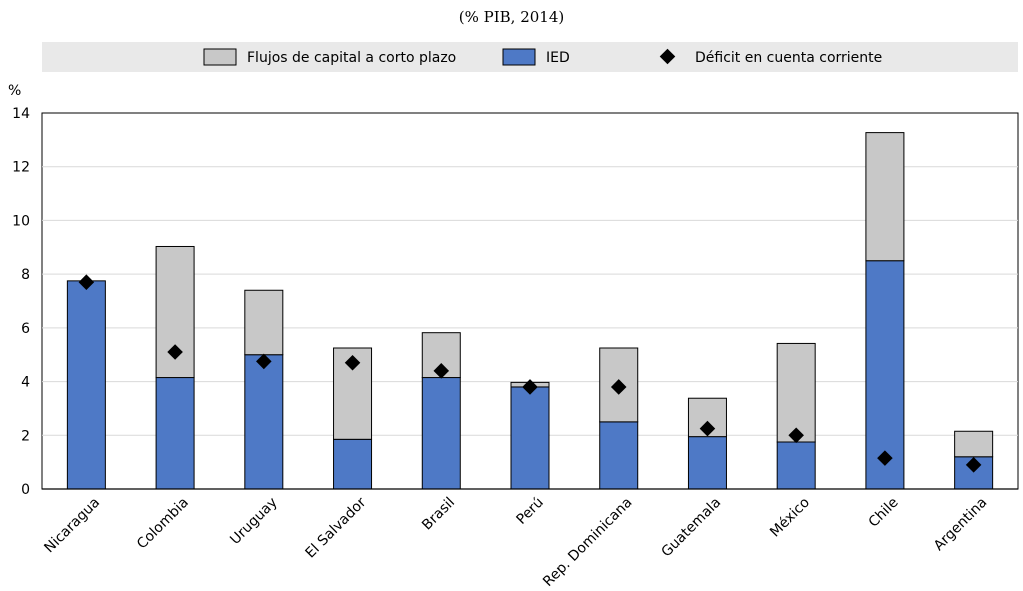 Image resolution: width=1023 pixels, height=591 pixels. What do you see at coordinates (21, 221) in the screenshot?
I see `y-tick-label: 10` at bounding box center [21, 221].